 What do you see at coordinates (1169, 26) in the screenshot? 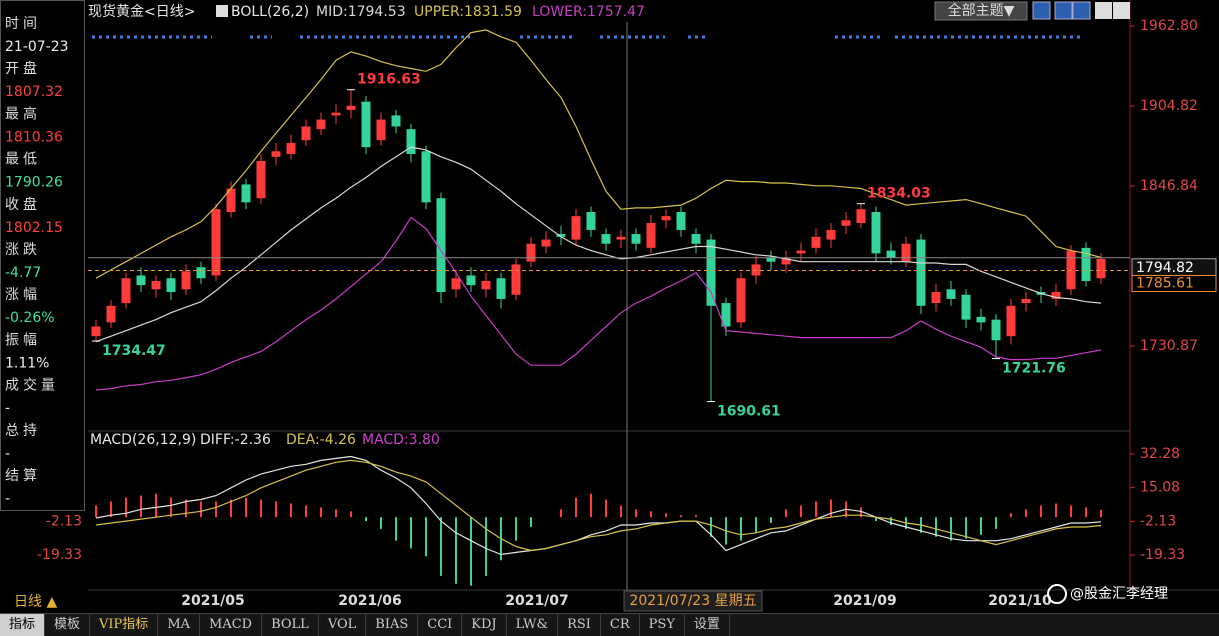
I see `y-tick-label: 1962.80` at bounding box center [1169, 26].